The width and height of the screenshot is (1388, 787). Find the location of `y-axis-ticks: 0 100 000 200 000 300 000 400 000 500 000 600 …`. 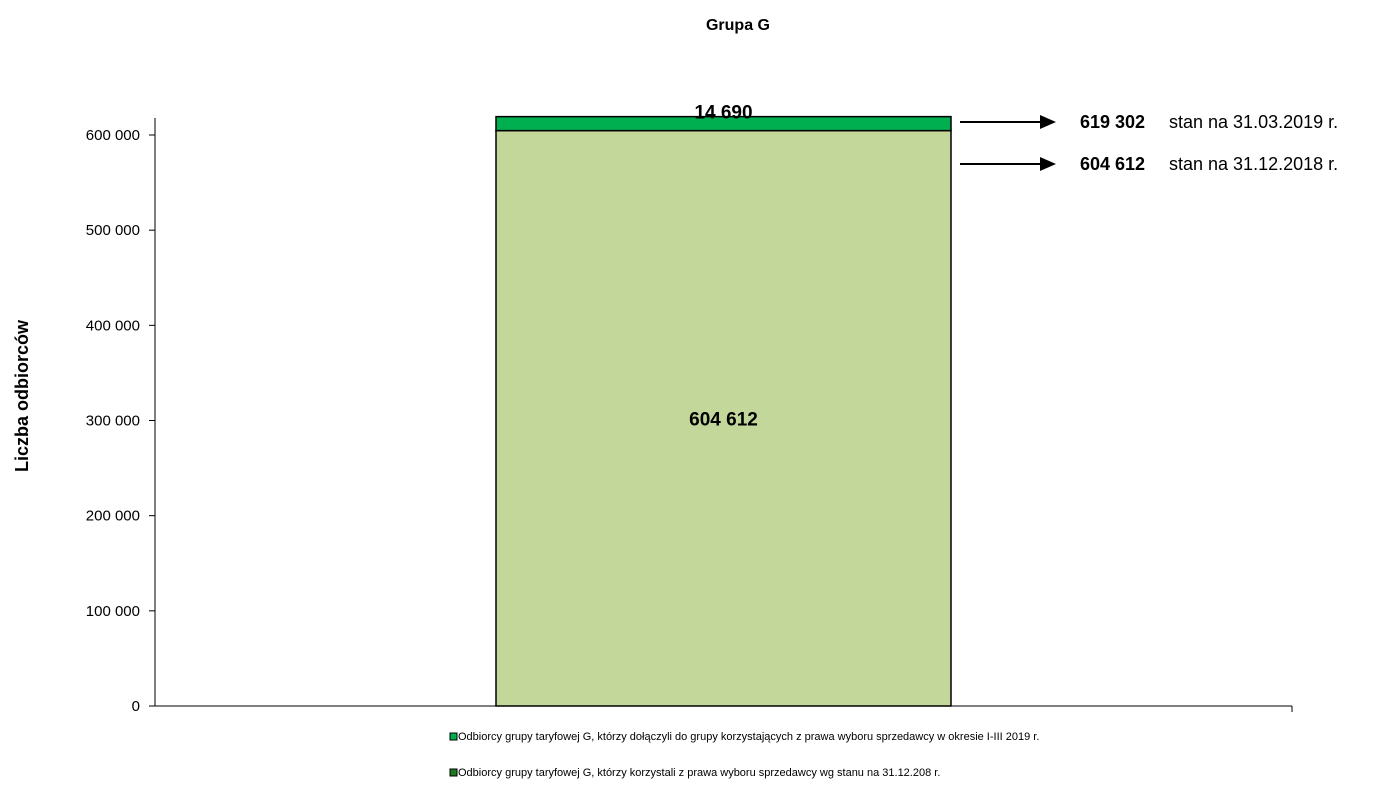

y-axis-ticks: 0 100 000 200 000 300 000 400 000 500 000 600 … is located at coordinates (120, 421).